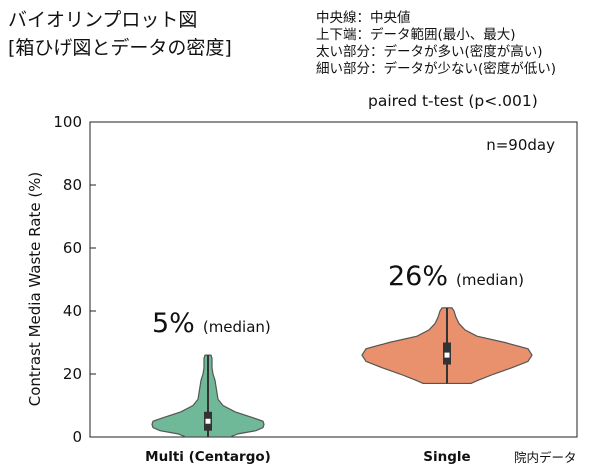 Image resolution: width=600 pixels, height=468 pixels. I want to click on title-line-2: [箱ひげ図とデータの密度], so click(120, 48).